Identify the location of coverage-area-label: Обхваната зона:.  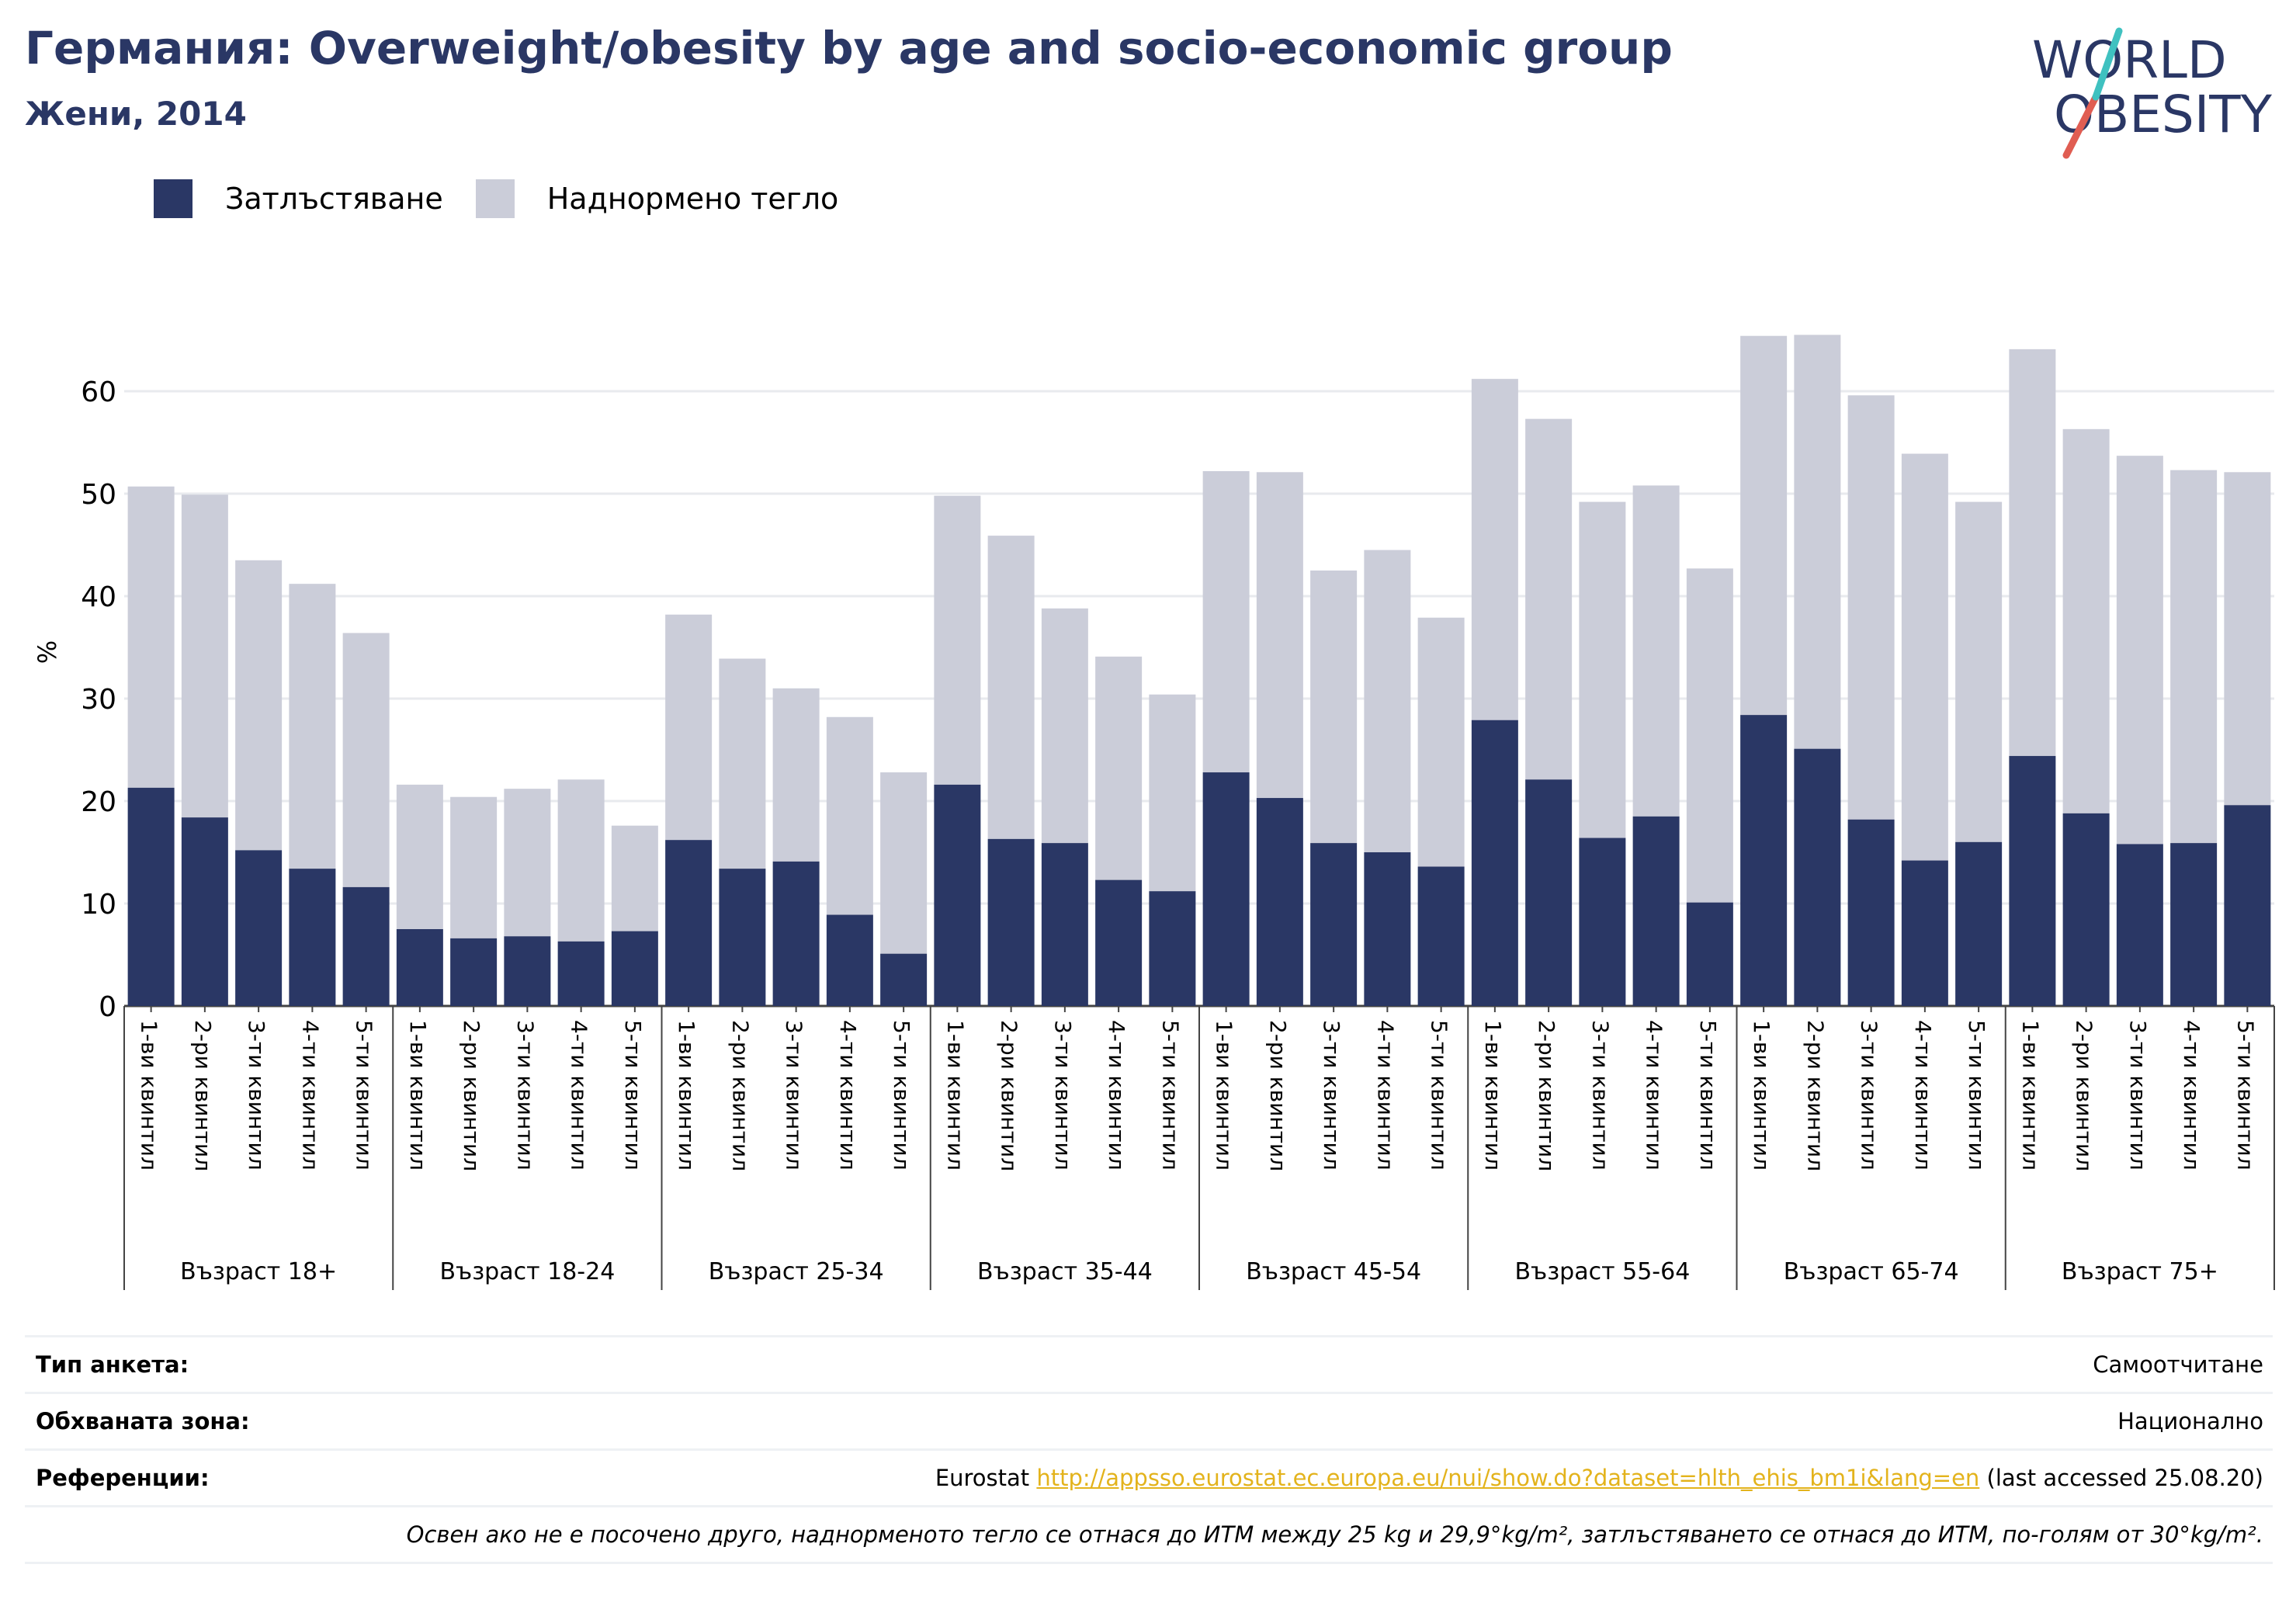
(143, 1421).